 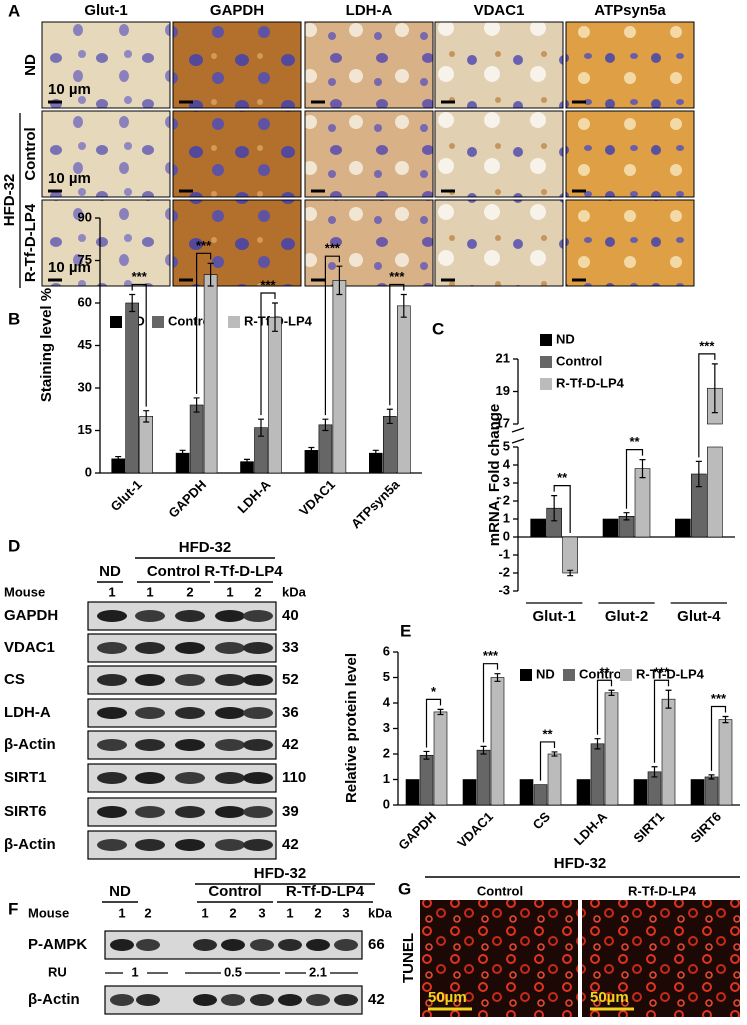 I want to click on column-header: LDH-A, so click(x=369, y=10).